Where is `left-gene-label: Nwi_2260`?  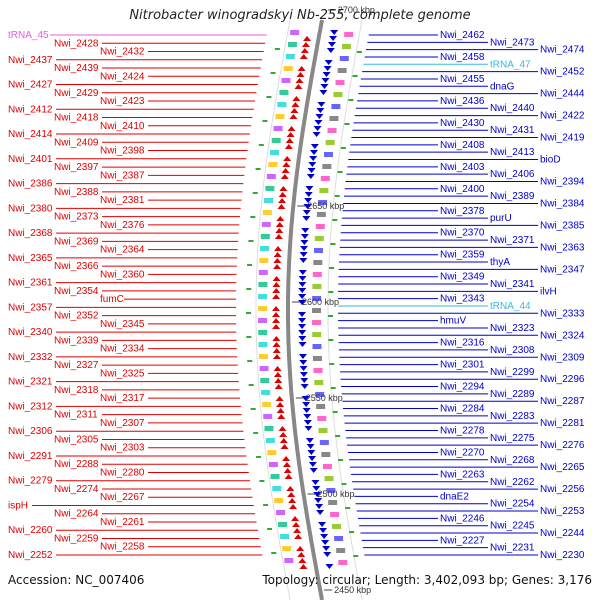
left-gene-label: Nwi_2260 is located at coordinates (30, 530).